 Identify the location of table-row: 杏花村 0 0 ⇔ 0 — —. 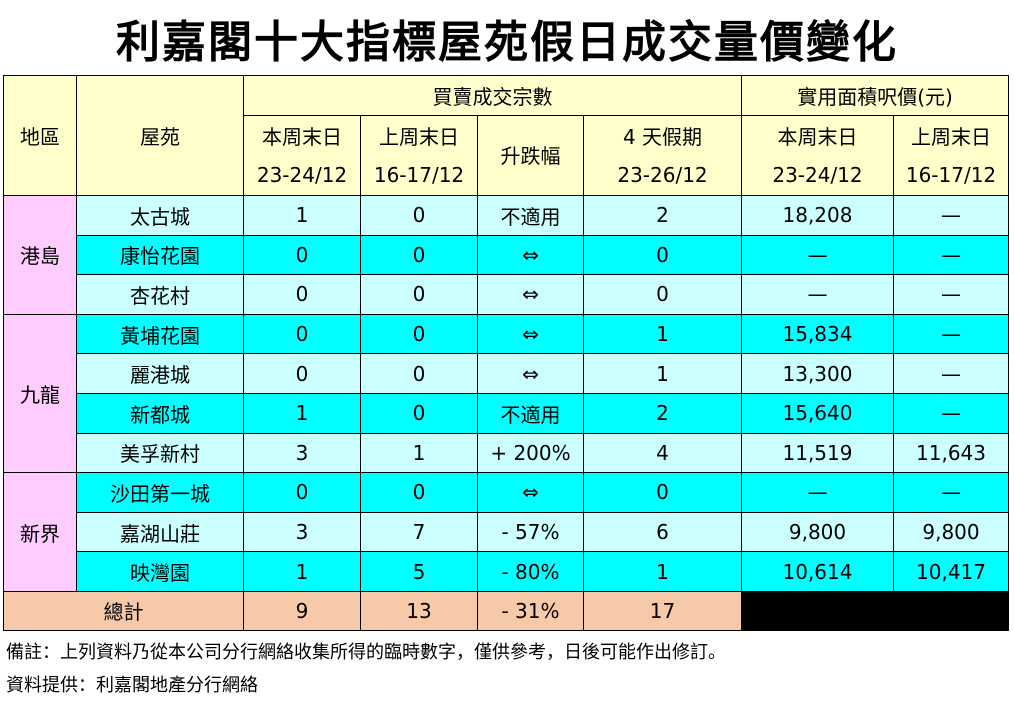
(506, 294).